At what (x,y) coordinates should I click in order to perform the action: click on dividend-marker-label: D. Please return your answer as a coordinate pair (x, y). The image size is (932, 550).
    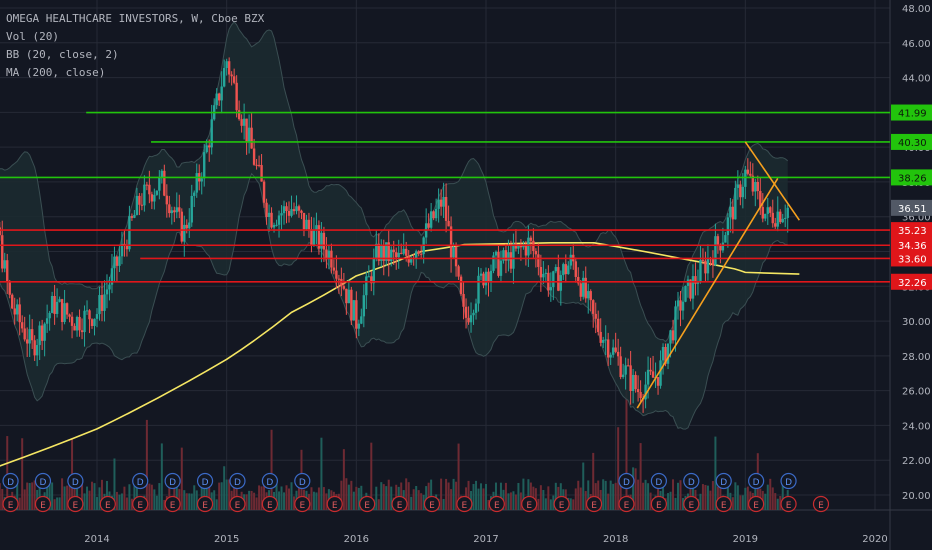
    Looking at the image, I should click on (10, 483).